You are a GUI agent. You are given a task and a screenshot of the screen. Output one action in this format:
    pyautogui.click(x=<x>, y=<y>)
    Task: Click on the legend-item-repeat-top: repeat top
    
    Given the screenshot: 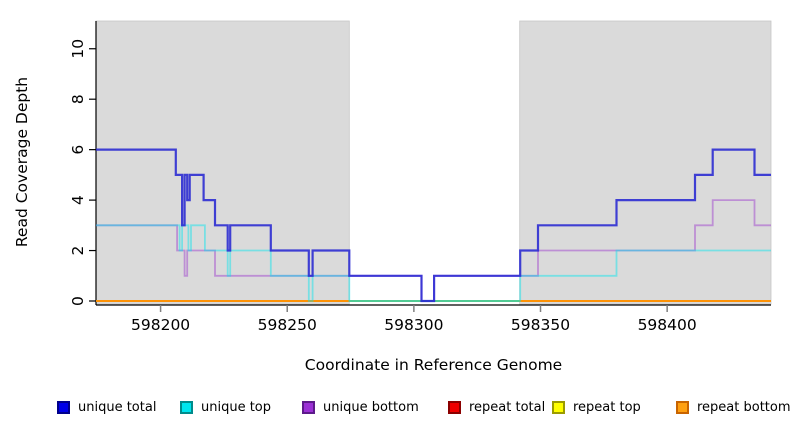 What is the action you would take?
    pyautogui.click(x=596, y=407)
    